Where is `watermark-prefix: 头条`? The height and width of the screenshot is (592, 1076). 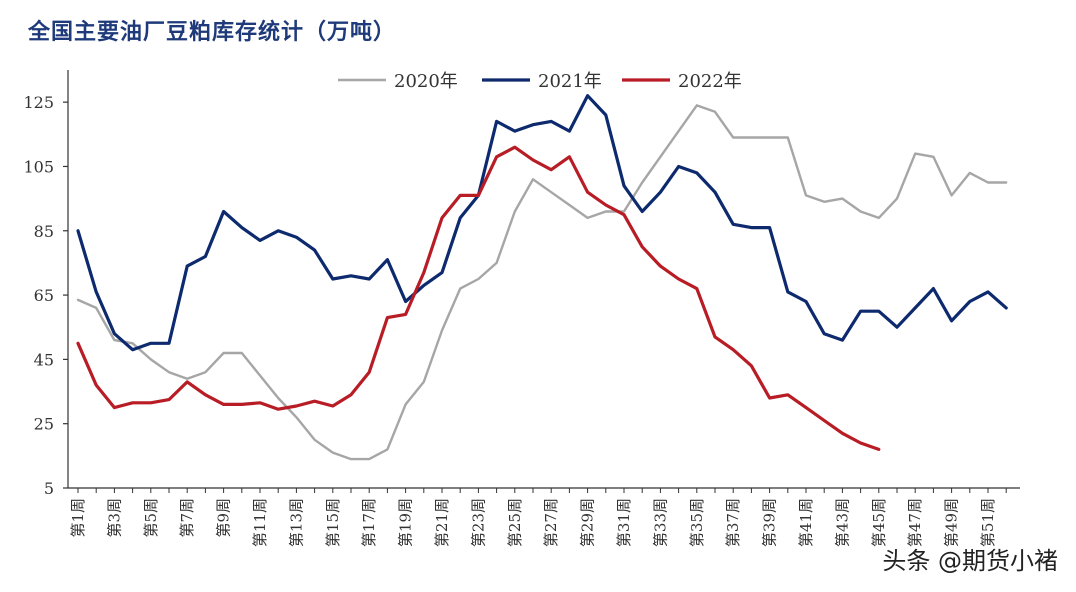 watermark-prefix: 头条 is located at coordinates (906, 561).